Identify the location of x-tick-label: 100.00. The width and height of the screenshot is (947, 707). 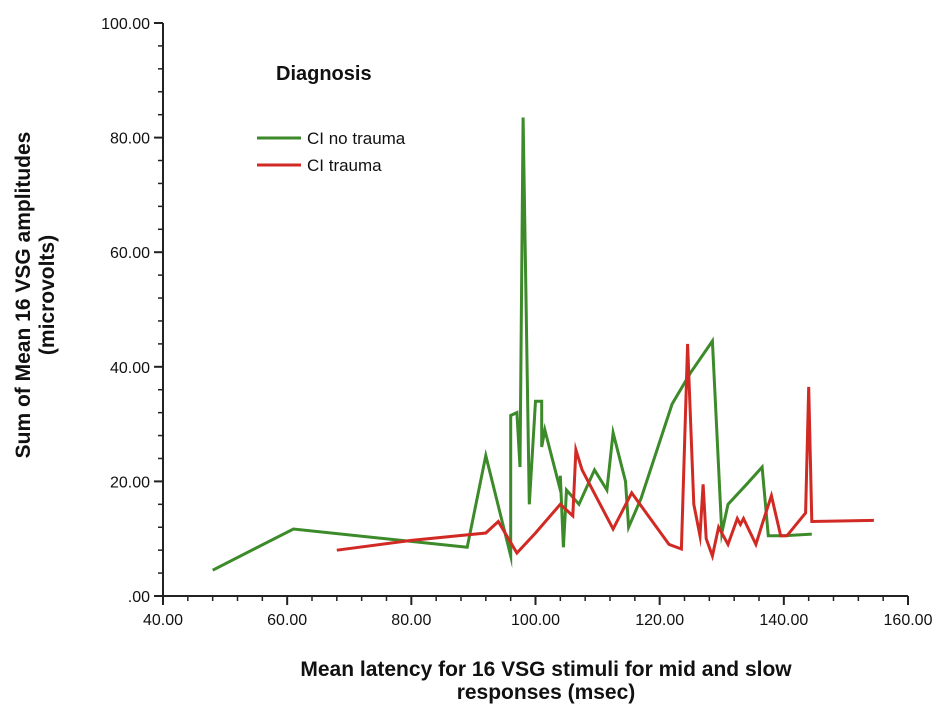
(535, 620).